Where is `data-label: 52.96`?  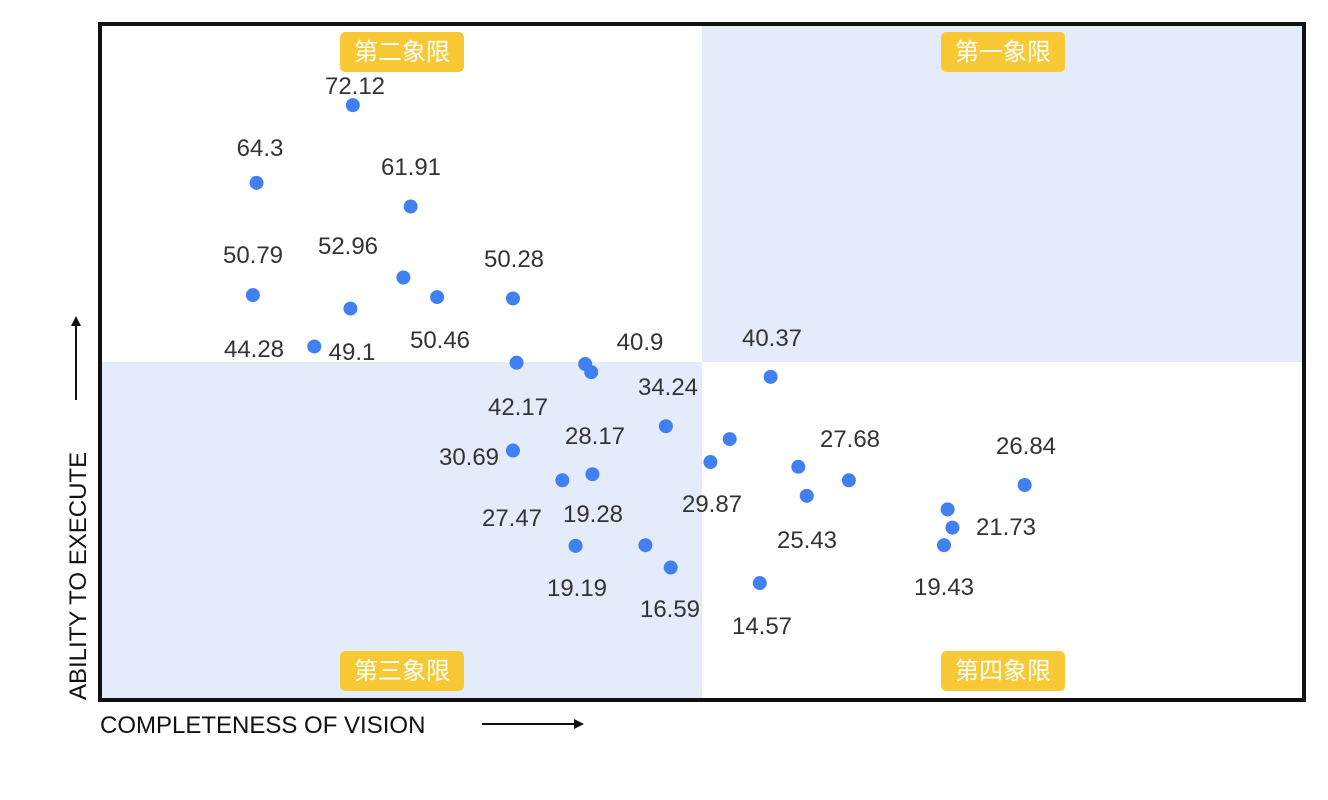
data-label: 52.96 is located at coordinates (348, 246).